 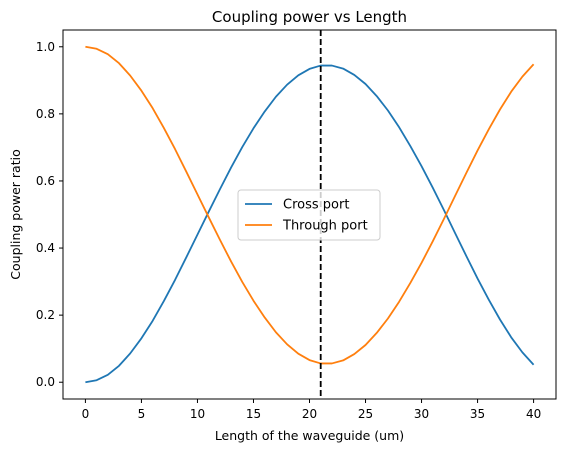 I want to click on x-tick-label: 30, so click(x=421, y=414).